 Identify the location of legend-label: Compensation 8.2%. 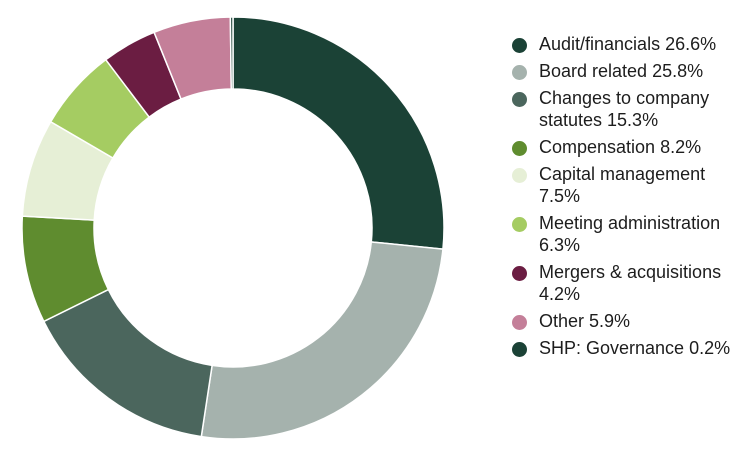
(620, 147).